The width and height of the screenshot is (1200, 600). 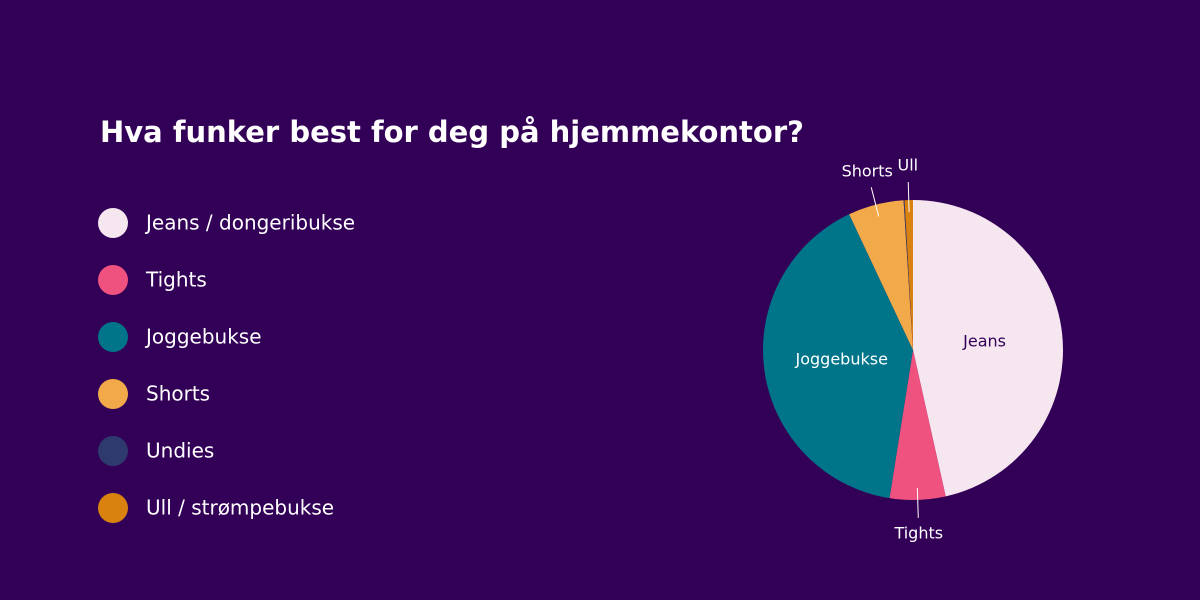 What do you see at coordinates (452, 132) in the screenshot?
I see `chart-title: Hva funker best for deg på hjemmekontor?` at bounding box center [452, 132].